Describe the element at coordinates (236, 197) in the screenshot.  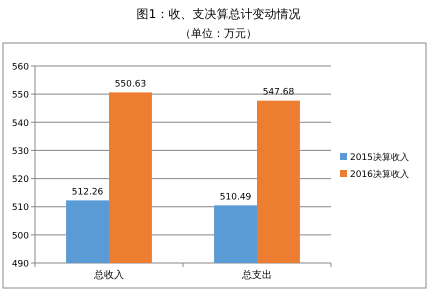
I see `data-label: 510.49` at that location.